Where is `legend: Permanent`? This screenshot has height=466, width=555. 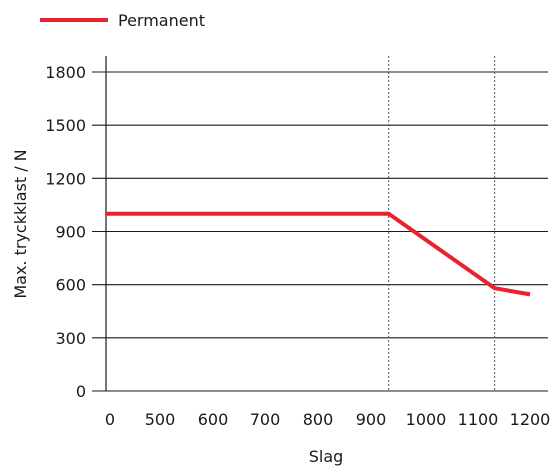
legend: Permanent is located at coordinates (122, 20).